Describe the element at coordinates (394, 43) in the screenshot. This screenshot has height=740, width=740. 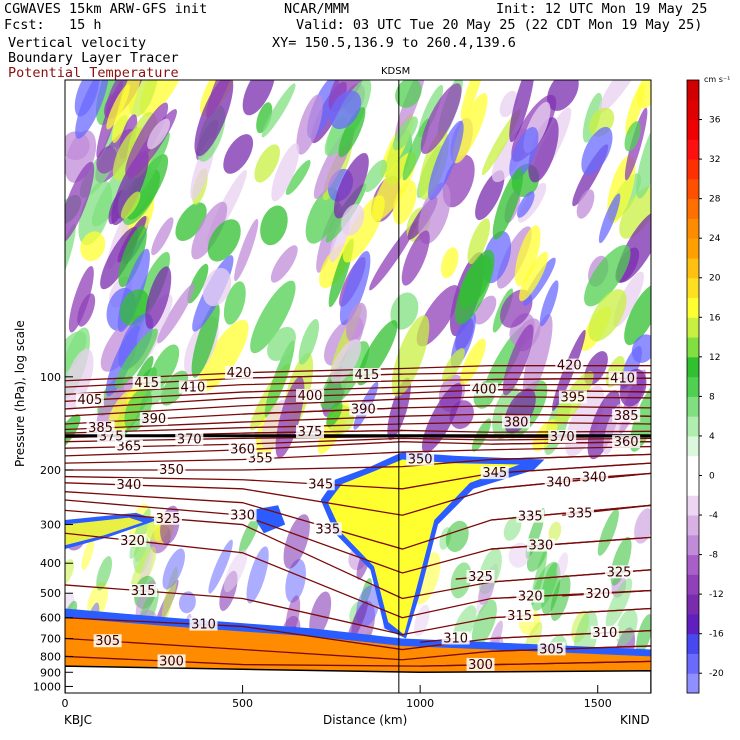
I see `header-cross-section-coordinates: XY= 150.5,136.9 to 260.4,139.6` at that location.